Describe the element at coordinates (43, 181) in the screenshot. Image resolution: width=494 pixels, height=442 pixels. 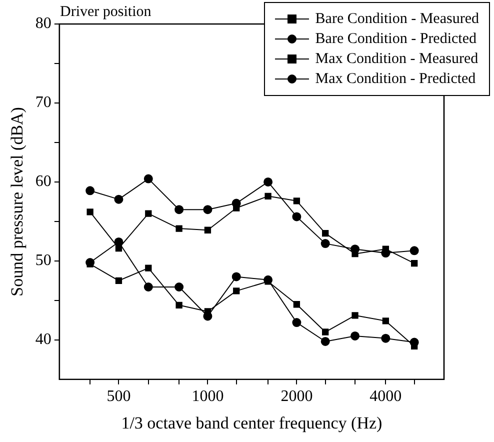
I see `y-tick-label: 60` at that location.